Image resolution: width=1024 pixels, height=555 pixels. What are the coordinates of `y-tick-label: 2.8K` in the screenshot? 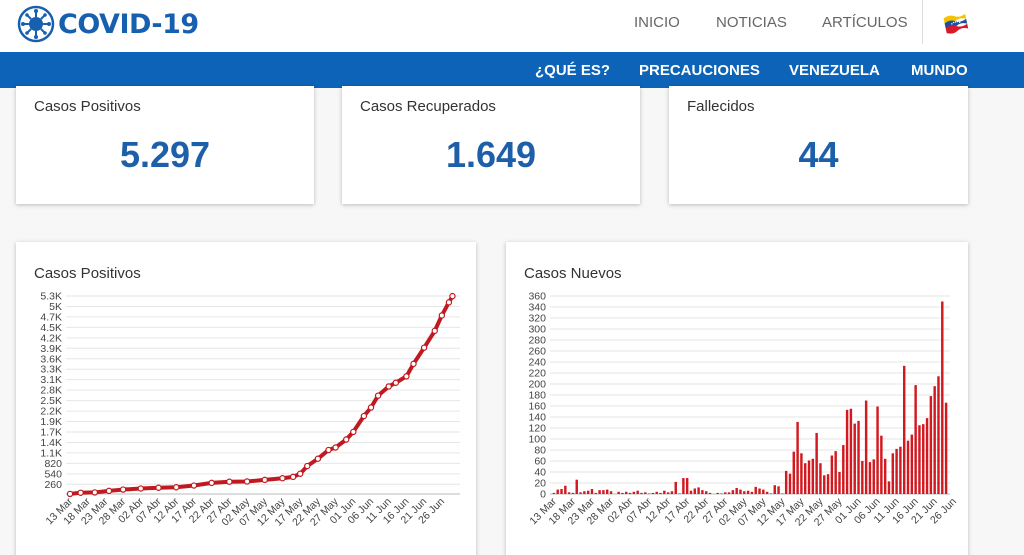 It's located at (51, 391).